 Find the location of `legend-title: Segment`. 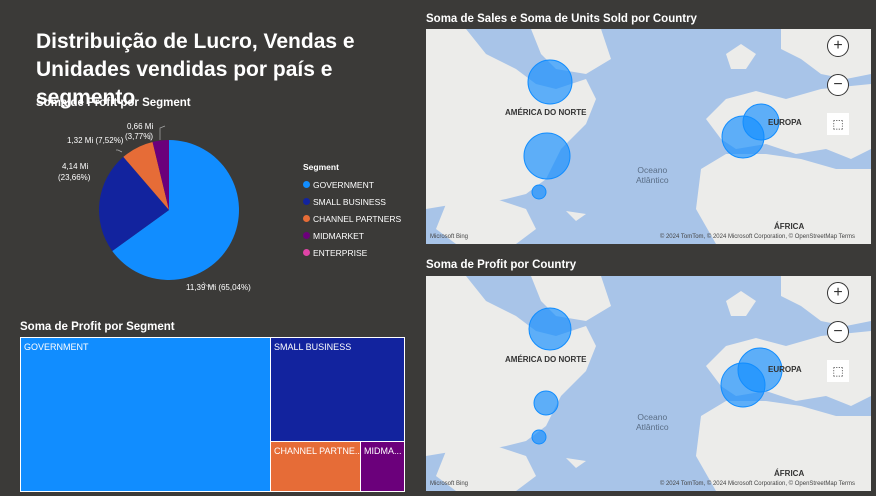

legend-title: Segment is located at coordinates (321, 167).